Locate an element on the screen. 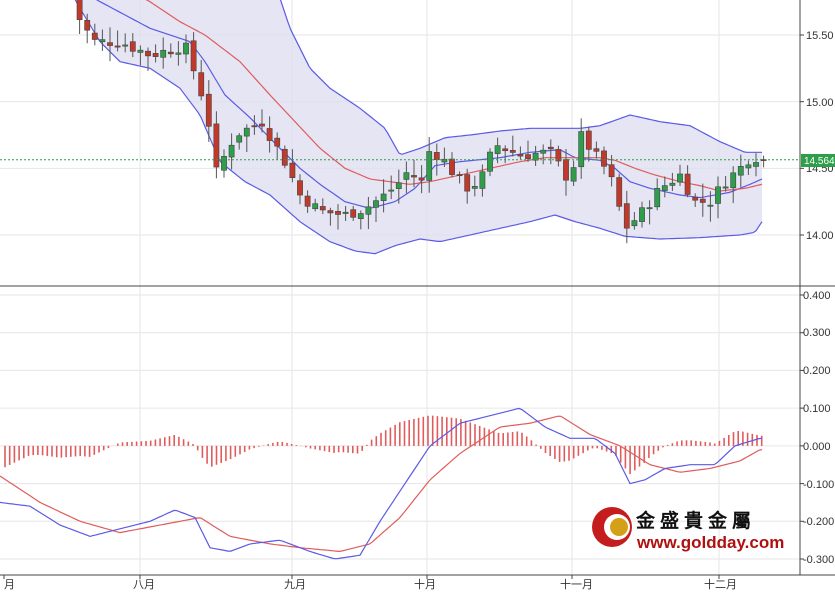 The image size is (835, 593). macd-tick-label: 0.100 is located at coordinates (817, 409).